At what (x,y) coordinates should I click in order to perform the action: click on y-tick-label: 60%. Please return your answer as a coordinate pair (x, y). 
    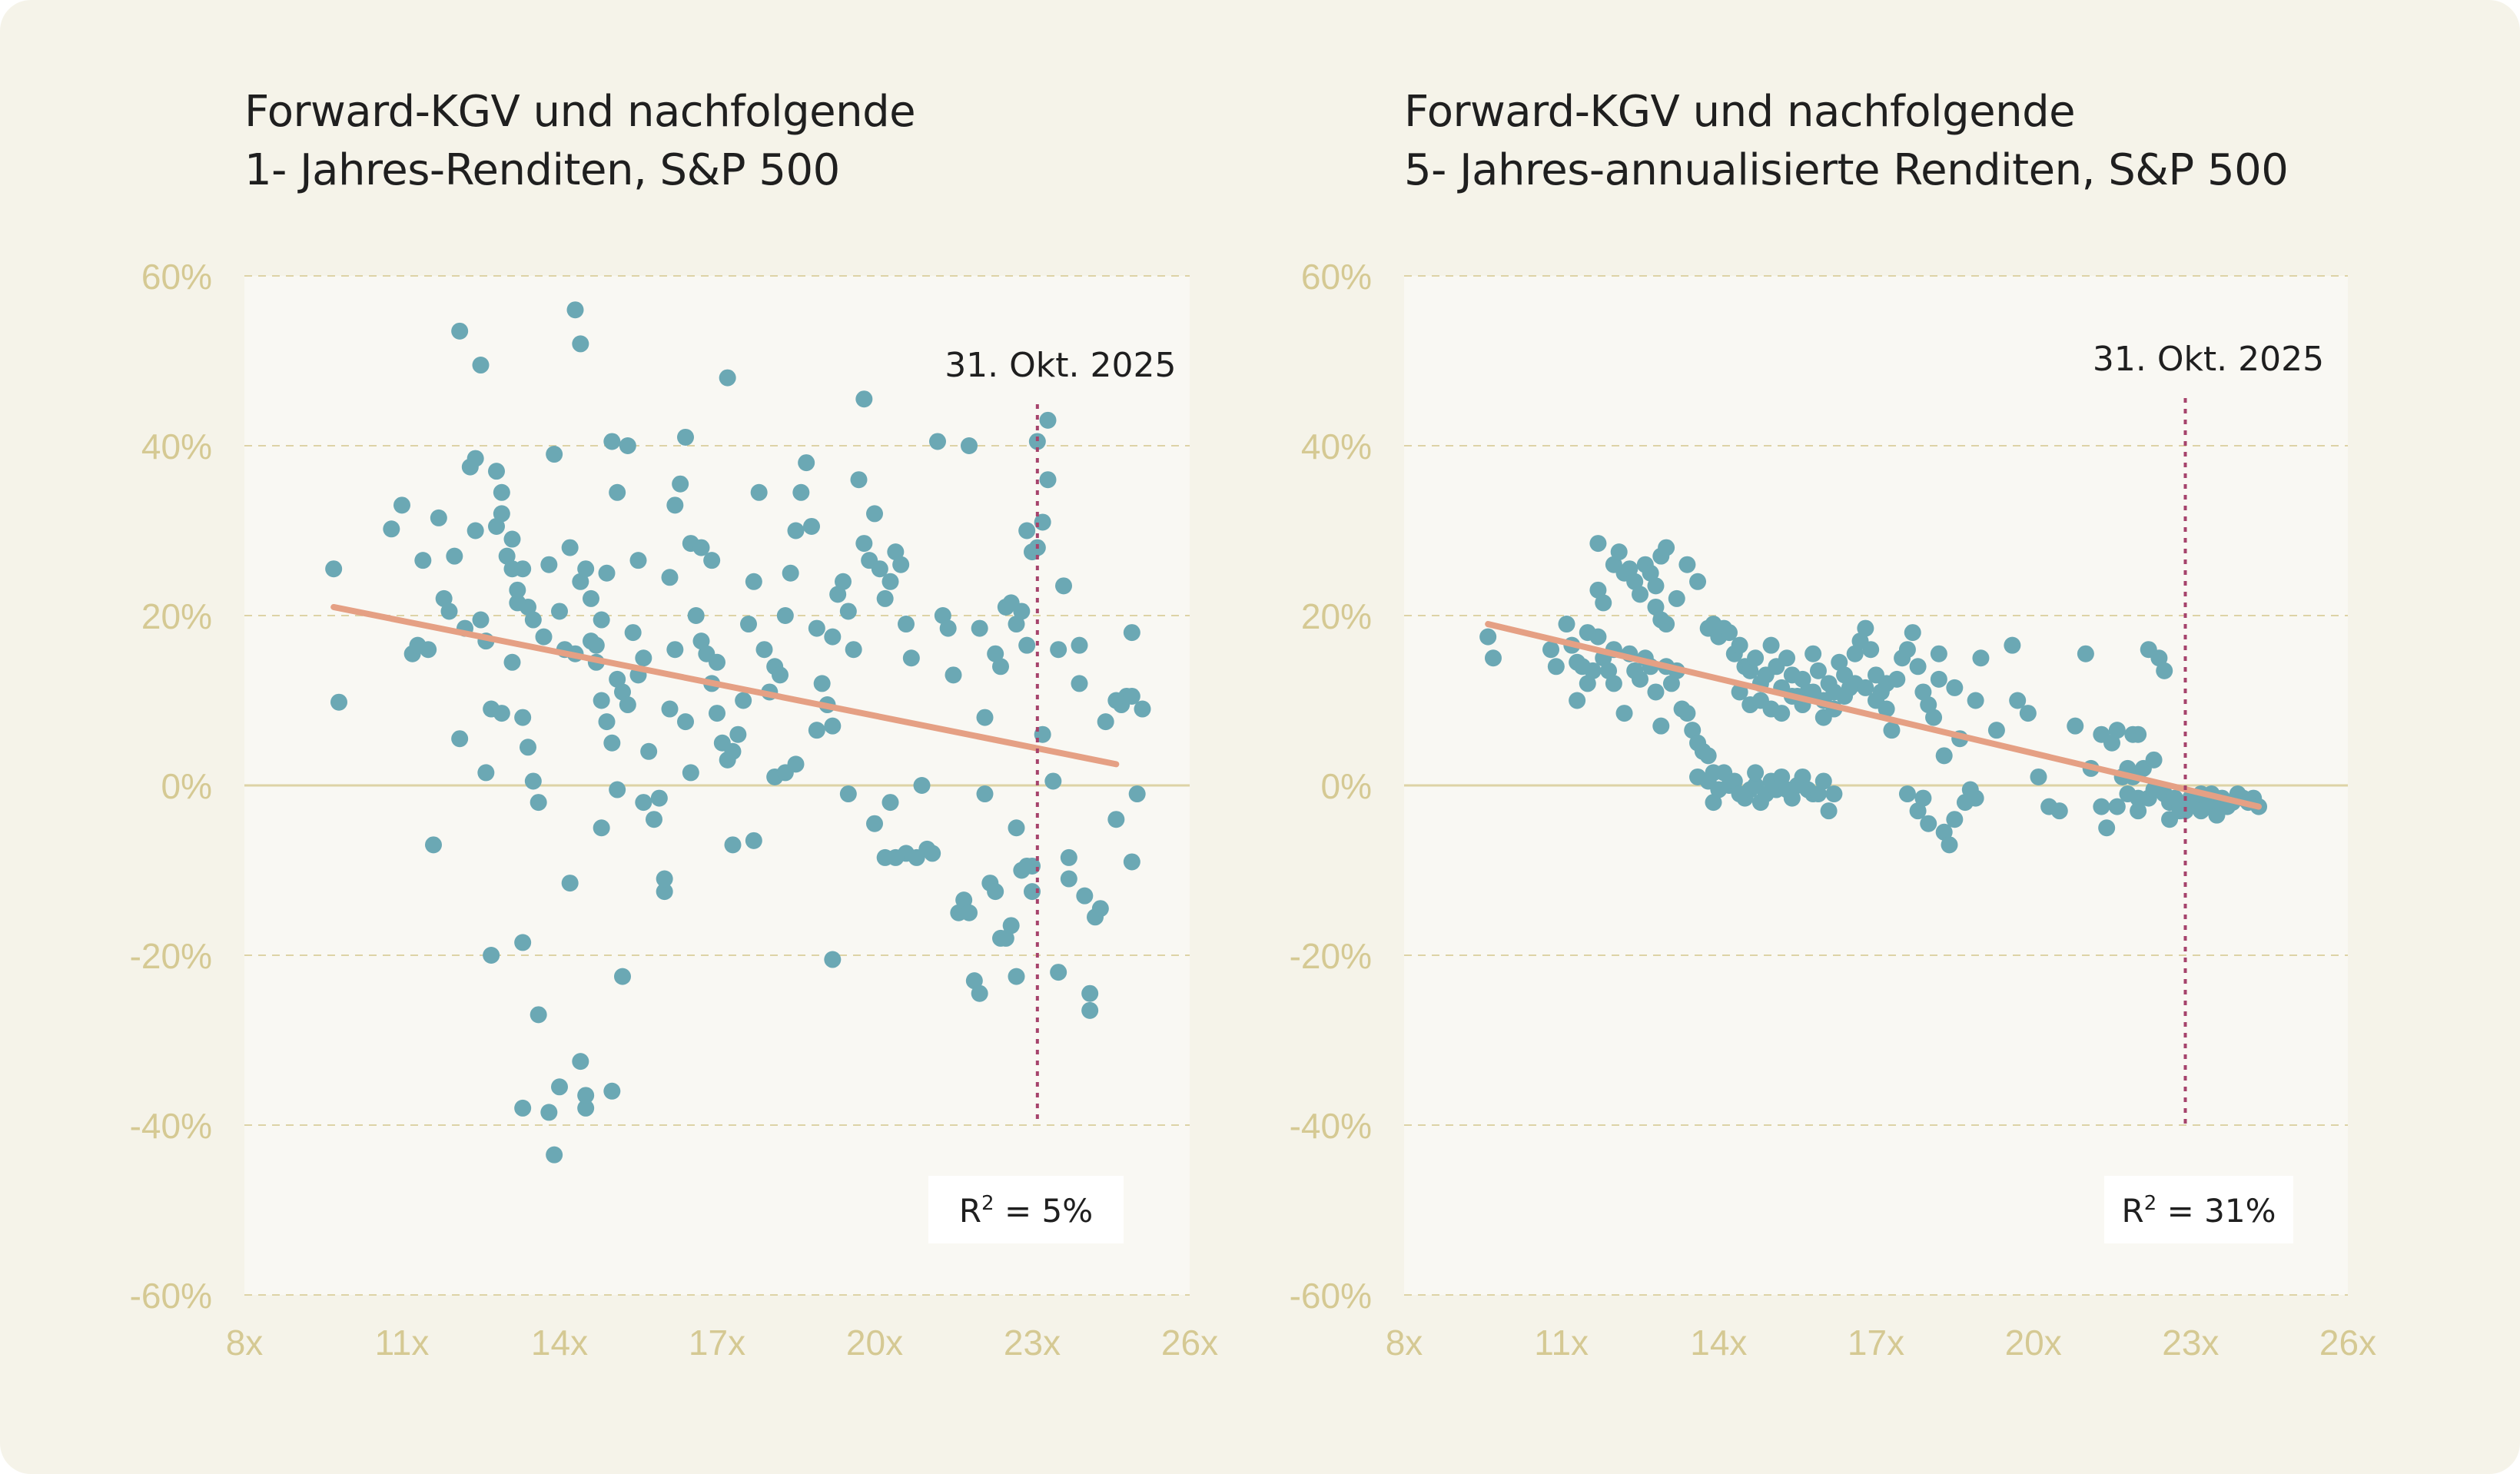
    Looking at the image, I should click on (1337, 277).